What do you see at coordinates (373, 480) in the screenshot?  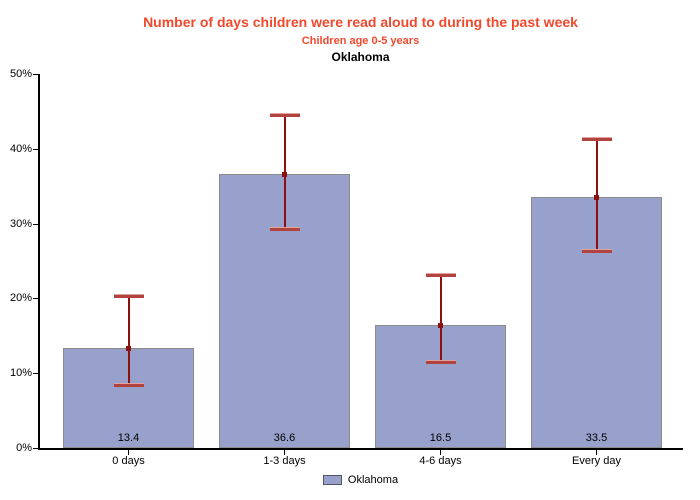 I see `legend-label: Oklahoma` at bounding box center [373, 480].